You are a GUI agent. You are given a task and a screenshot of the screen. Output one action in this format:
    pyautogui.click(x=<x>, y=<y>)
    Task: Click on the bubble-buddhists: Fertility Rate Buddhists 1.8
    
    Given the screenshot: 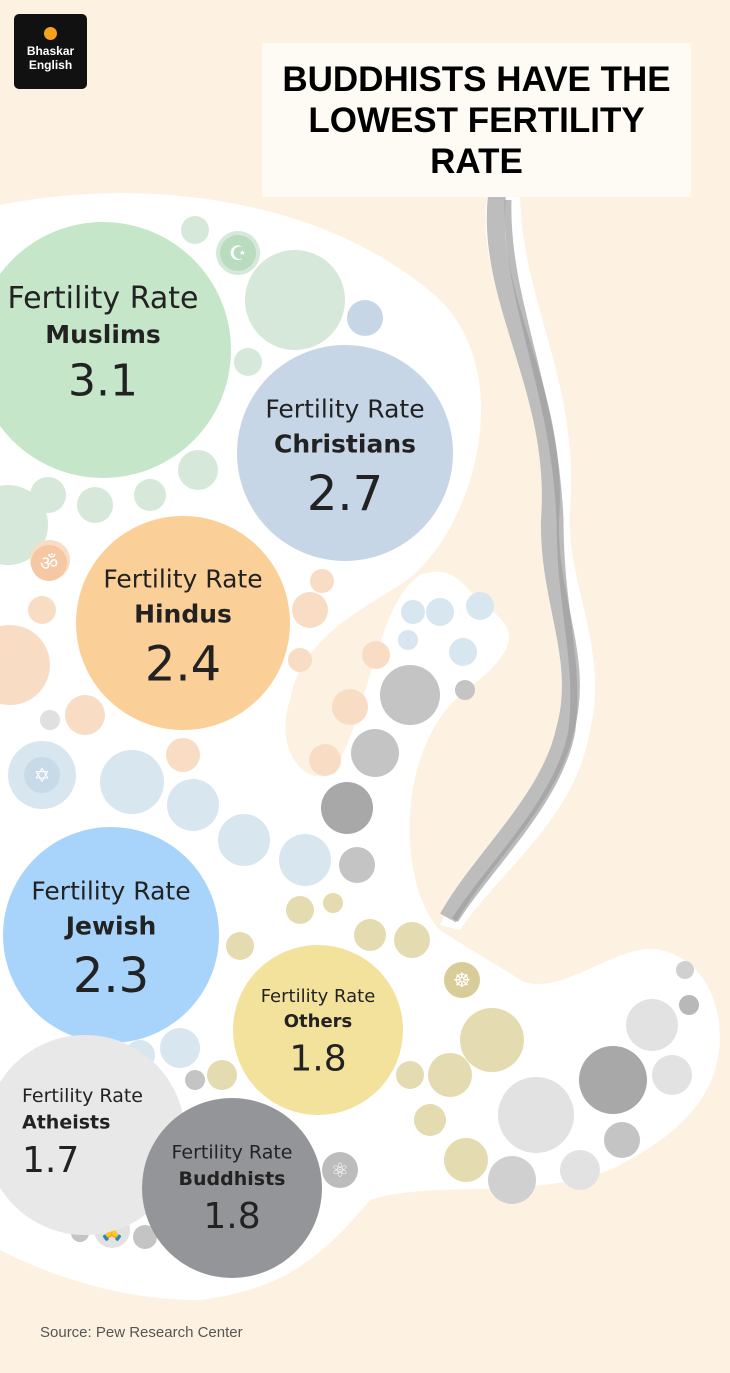 What is the action you would take?
    pyautogui.click(x=232, y=1188)
    